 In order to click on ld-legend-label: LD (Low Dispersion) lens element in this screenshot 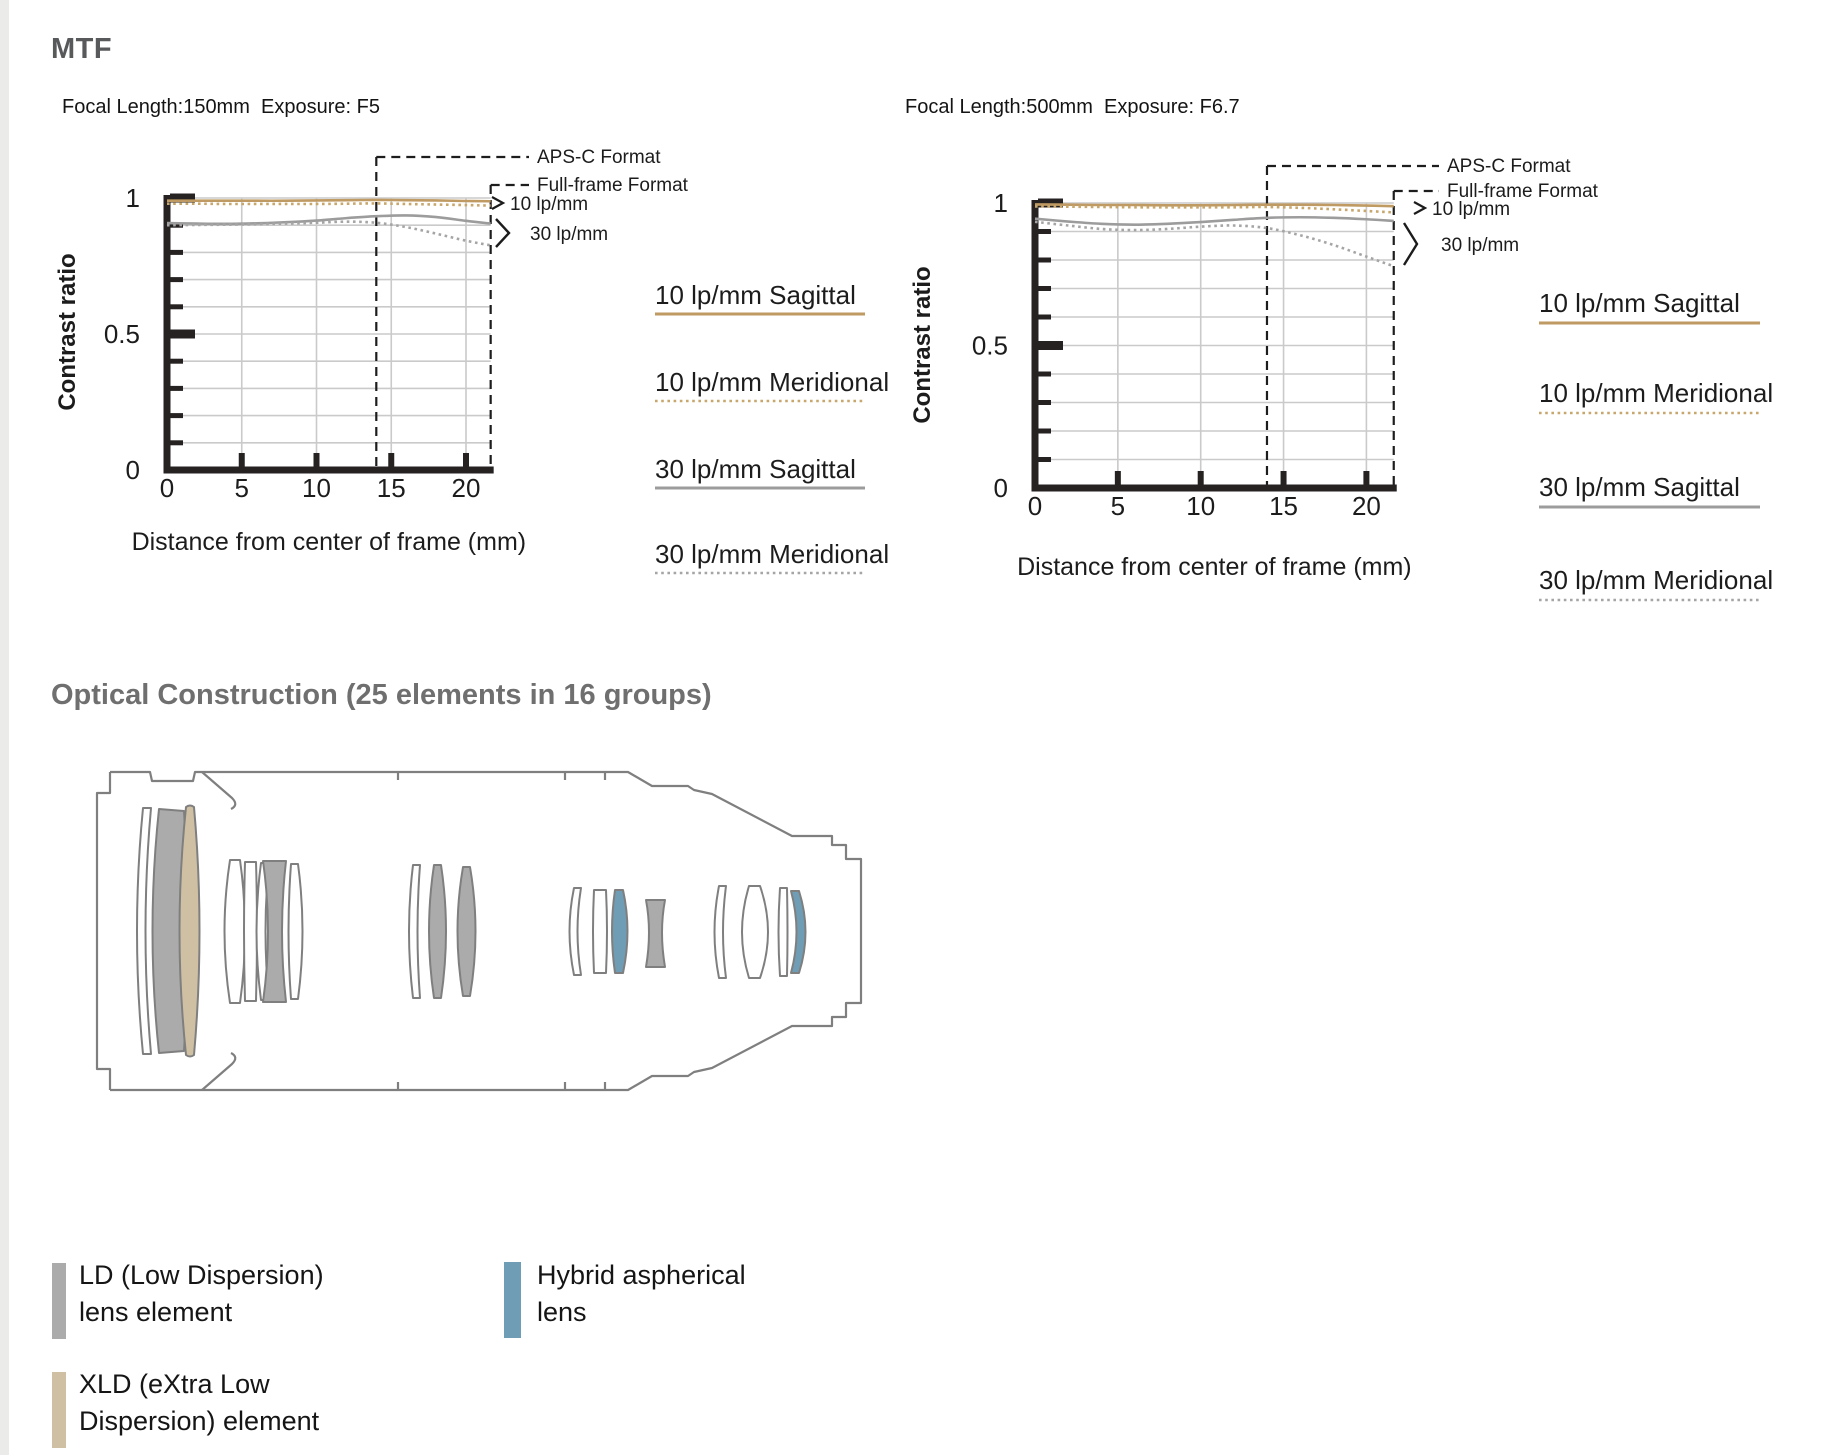, I will do `click(201, 1294)`.